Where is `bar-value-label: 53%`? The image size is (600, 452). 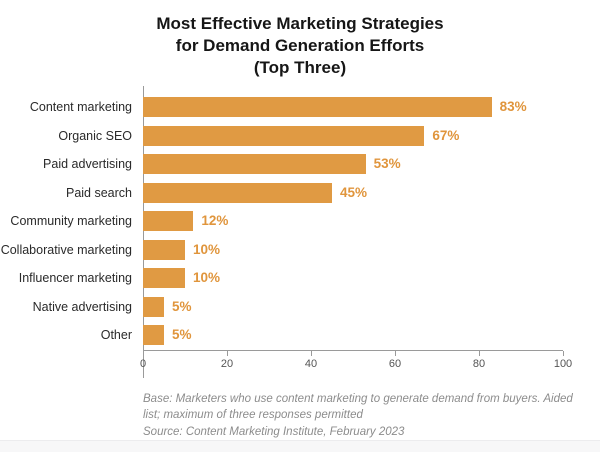 bar-value-label: 53% is located at coordinates (387, 164).